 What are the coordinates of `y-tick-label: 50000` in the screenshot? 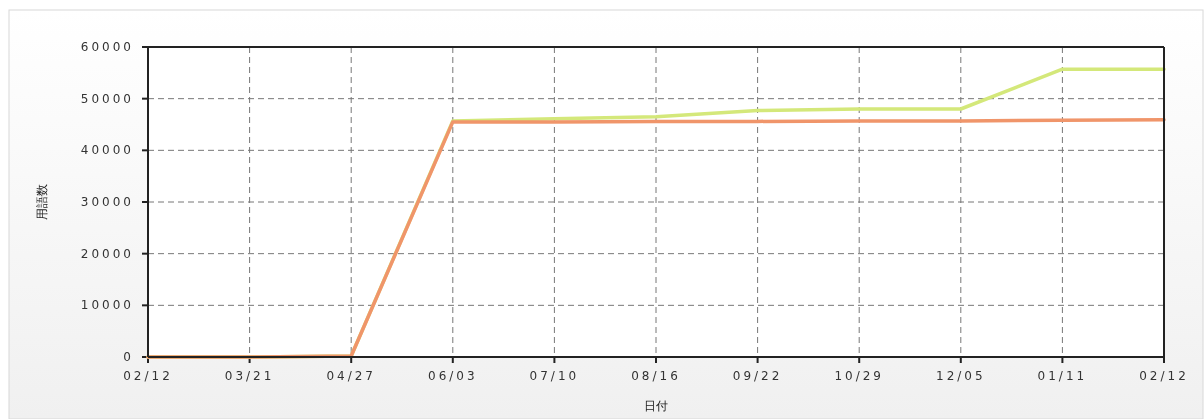 It's located at (107, 98).